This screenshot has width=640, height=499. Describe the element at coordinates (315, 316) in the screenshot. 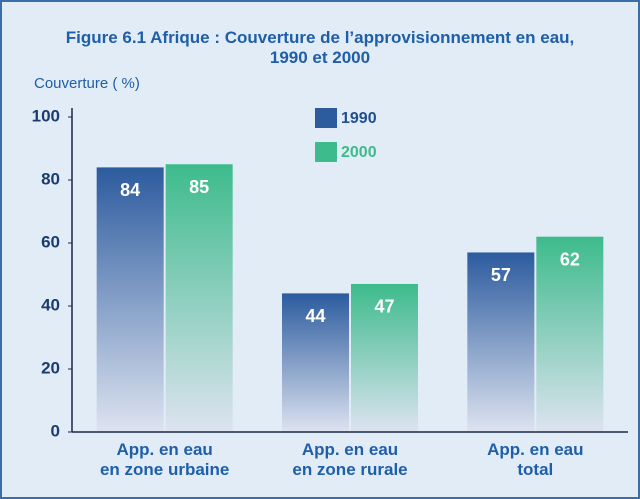

I see `value-label: 44` at that location.